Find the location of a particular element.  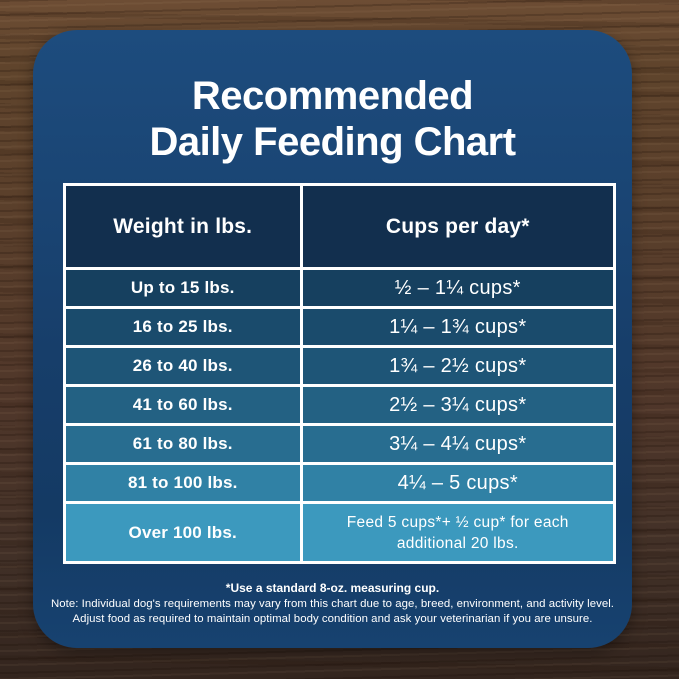

cups-cell: 1¼ – 1¾ cups* is located at coordinates (457, 327).